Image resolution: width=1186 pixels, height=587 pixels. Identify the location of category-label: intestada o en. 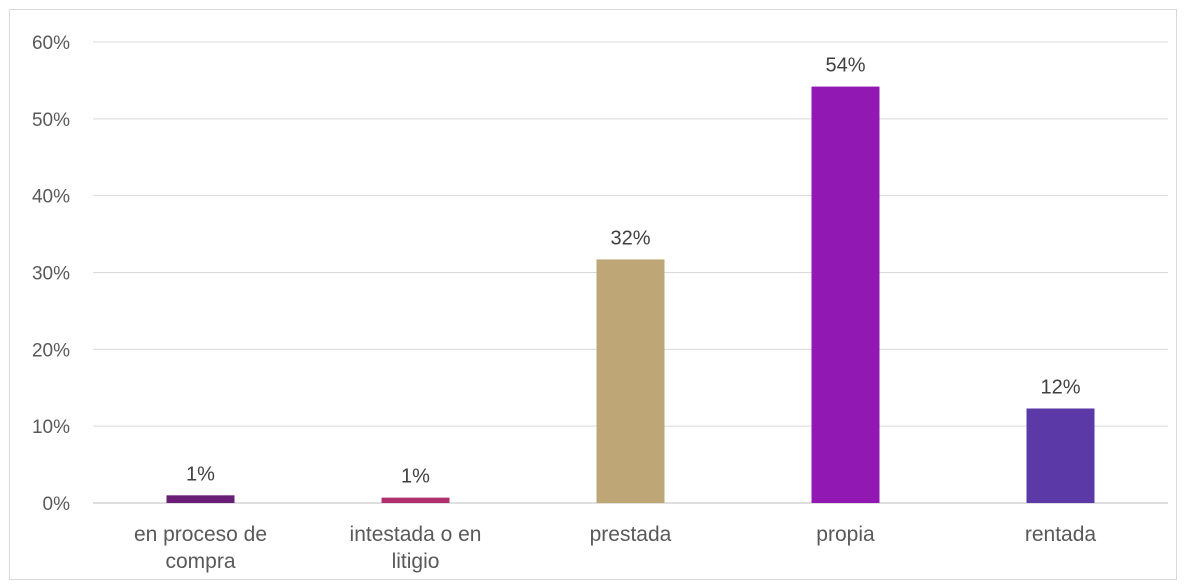
(416, 534).